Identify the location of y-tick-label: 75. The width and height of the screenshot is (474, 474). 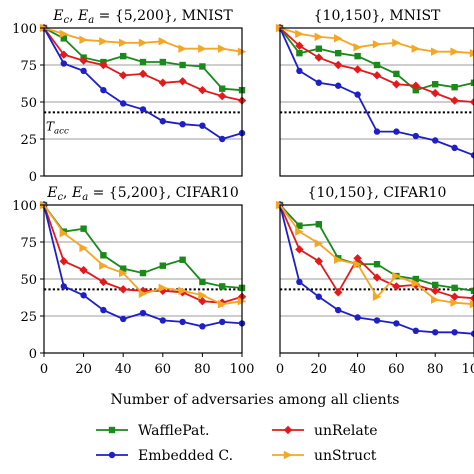
(28, 66).